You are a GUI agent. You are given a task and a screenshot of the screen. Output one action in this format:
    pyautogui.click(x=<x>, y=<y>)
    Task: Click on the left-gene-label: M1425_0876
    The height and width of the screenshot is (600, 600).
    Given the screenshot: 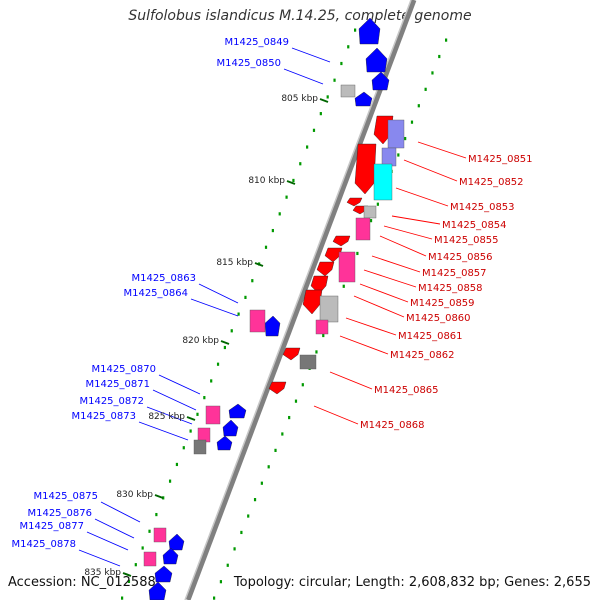 What is the action you would take?
    pyautogui.click(x=59, y=513)
    